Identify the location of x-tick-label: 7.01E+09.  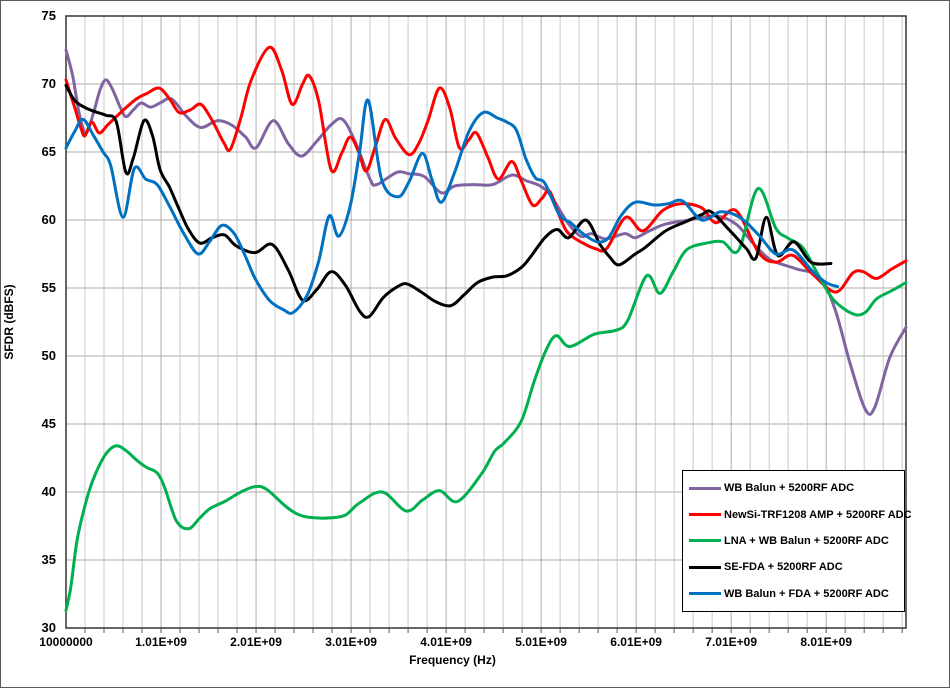
(731, 642).